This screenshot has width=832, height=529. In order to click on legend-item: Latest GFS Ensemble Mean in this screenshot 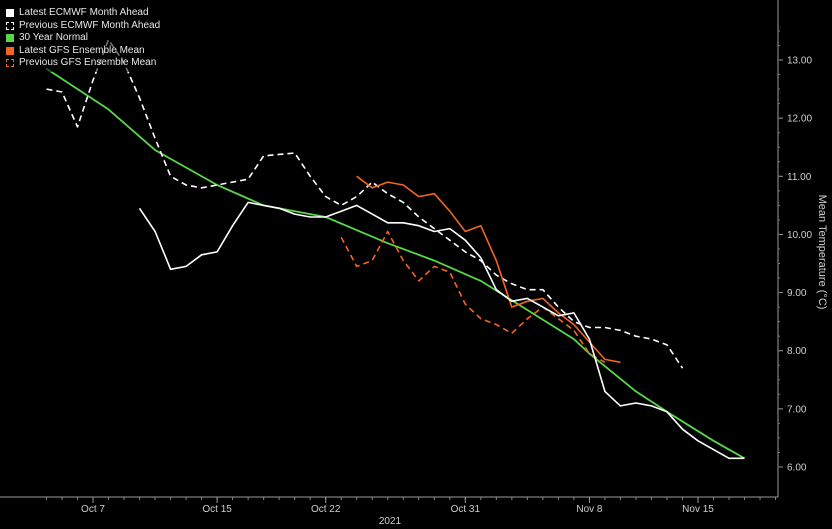, I will do `click(83, 51)`.